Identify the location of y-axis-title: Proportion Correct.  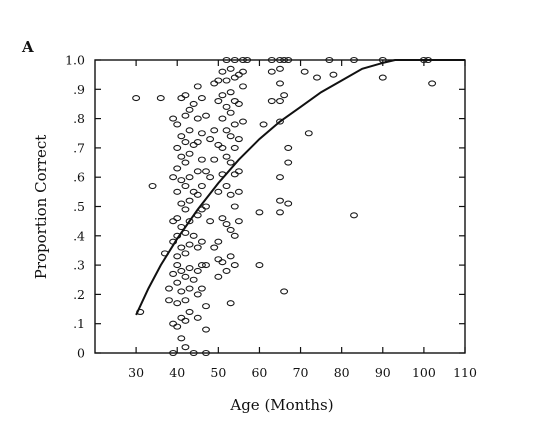
(41, 207).